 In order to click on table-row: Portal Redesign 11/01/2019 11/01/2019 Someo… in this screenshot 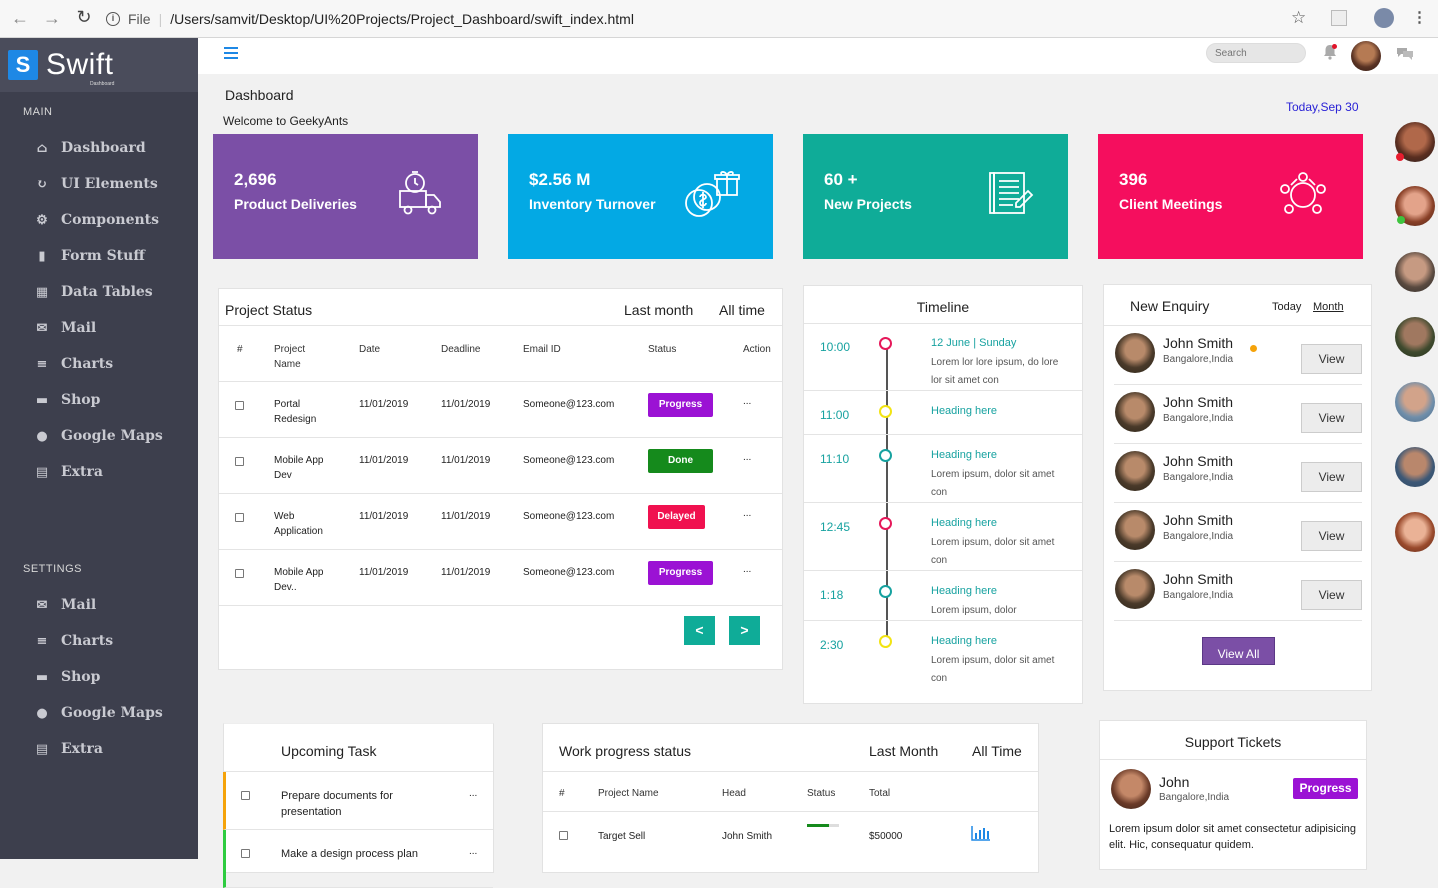, I will do `click(500, 410)`.